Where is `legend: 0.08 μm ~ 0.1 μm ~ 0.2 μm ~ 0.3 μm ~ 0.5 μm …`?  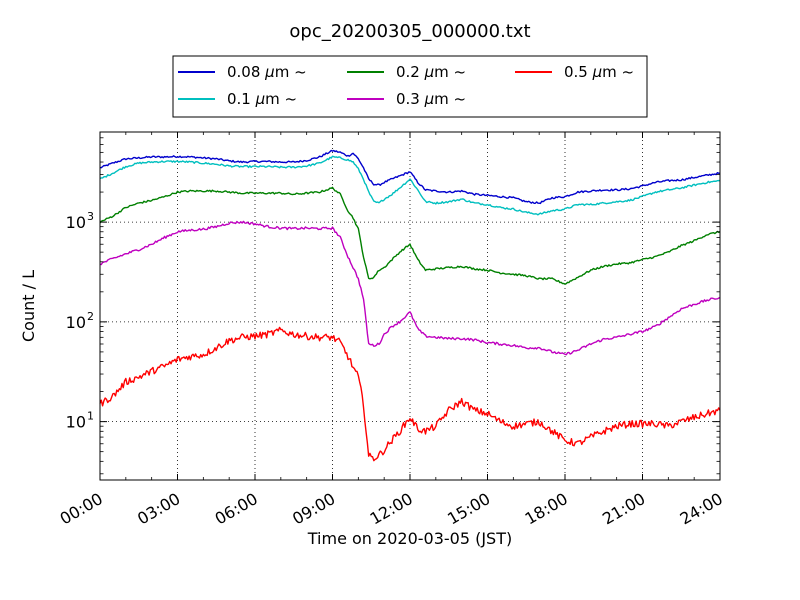 legend: 0.08 μm ~ 0.1 μm ~ 0.2 μm ~ 0.3 μm ~ 0.5 μm … is located at coordinates (410, 86).